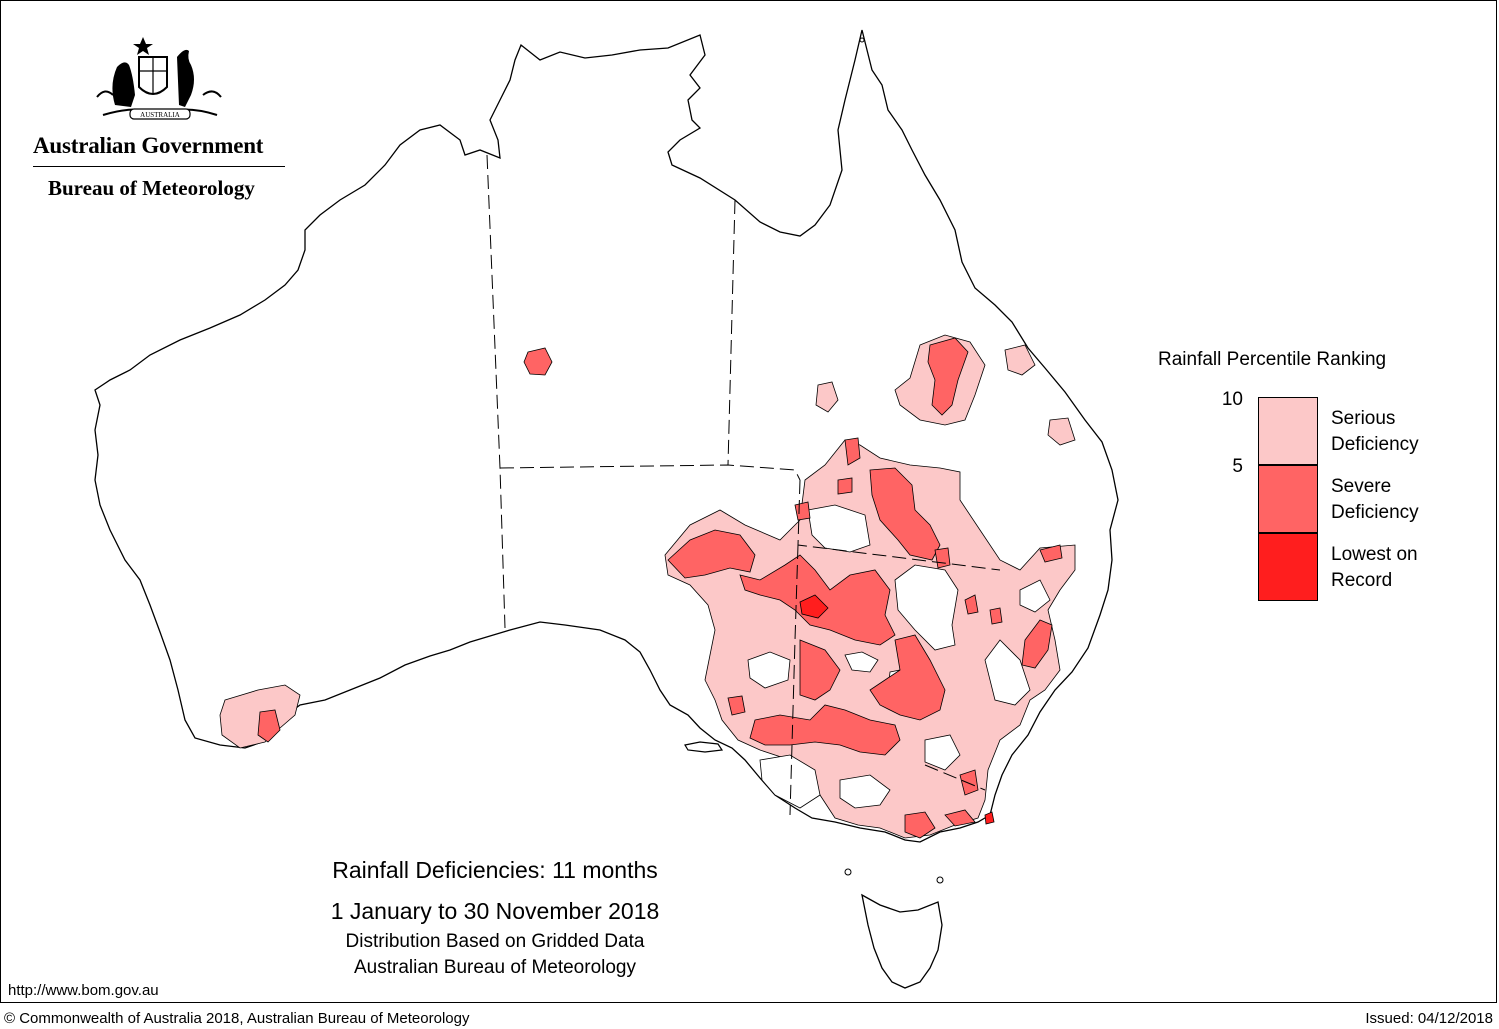  What do you see at coordinates (495, 967) in the screenshot?
I see `map-source: Australian Bureau of Meteorology` at bounding box center [495, 967].